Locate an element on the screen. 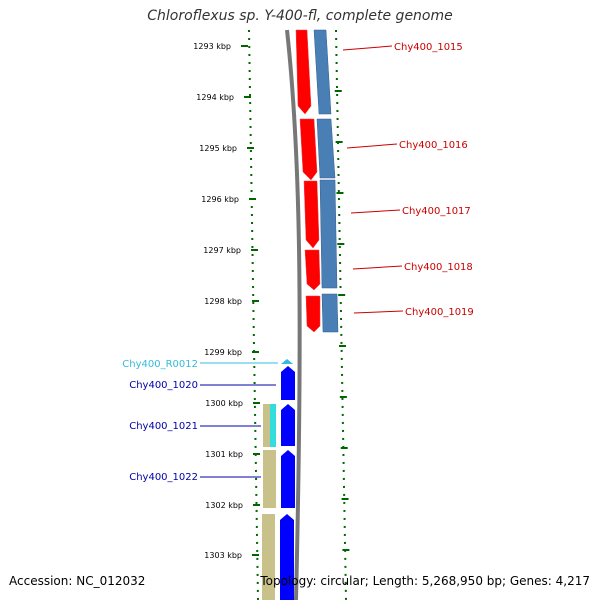  kbp-tick-label: 1295 kbp is located at coordinates (218, 148).